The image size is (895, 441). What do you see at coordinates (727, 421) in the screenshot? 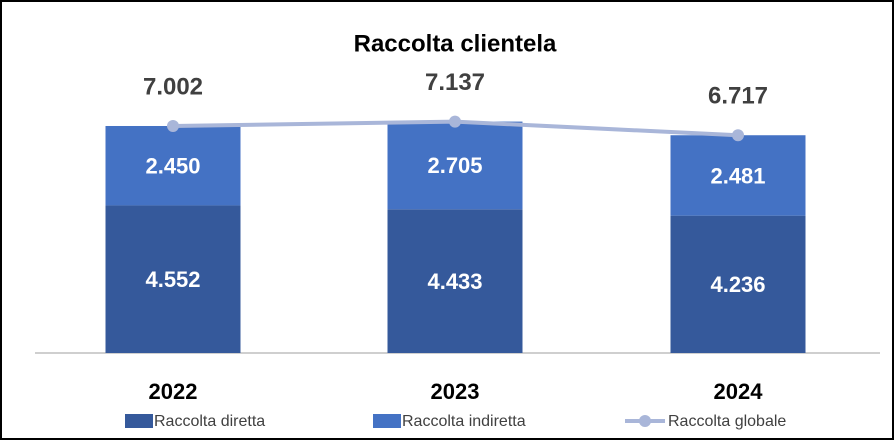
I see `legend-label: Raccolta globale` at bounding box center [727, 421].